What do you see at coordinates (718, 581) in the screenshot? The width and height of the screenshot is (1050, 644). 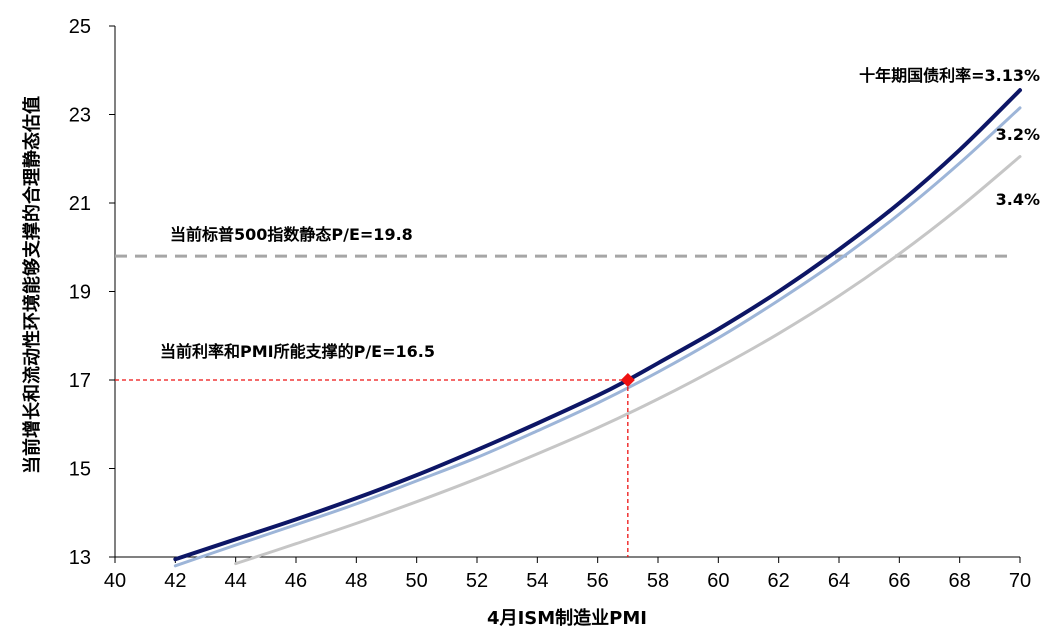 I see `x-tick-label: 60` at bounding box center [718, 581].